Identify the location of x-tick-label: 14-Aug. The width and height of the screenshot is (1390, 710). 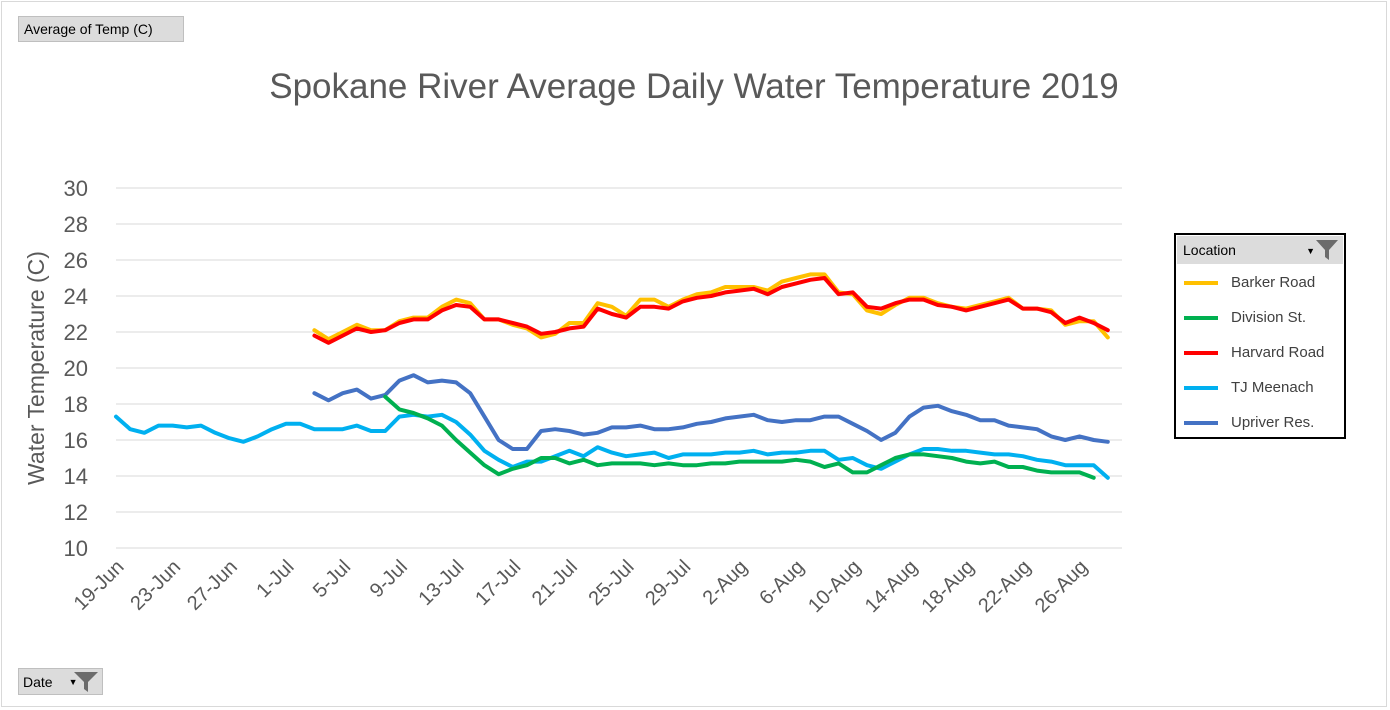
(891, 586).